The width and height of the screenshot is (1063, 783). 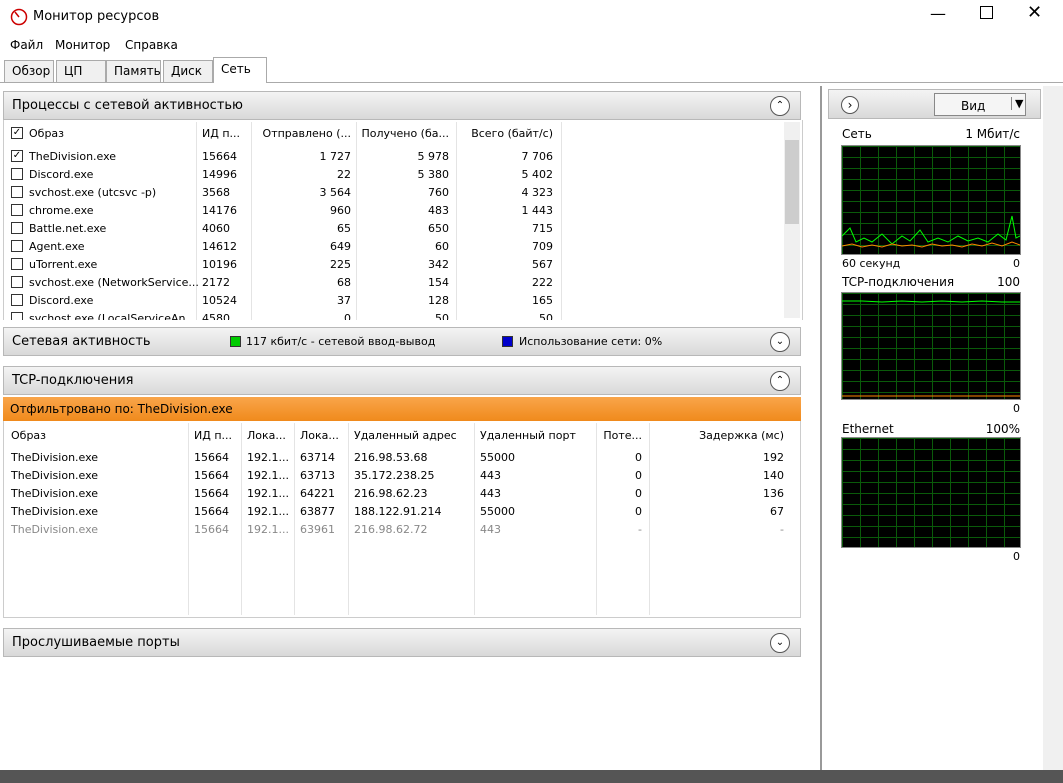 I want to click on close: ✕, so click(x=1035, y=12).